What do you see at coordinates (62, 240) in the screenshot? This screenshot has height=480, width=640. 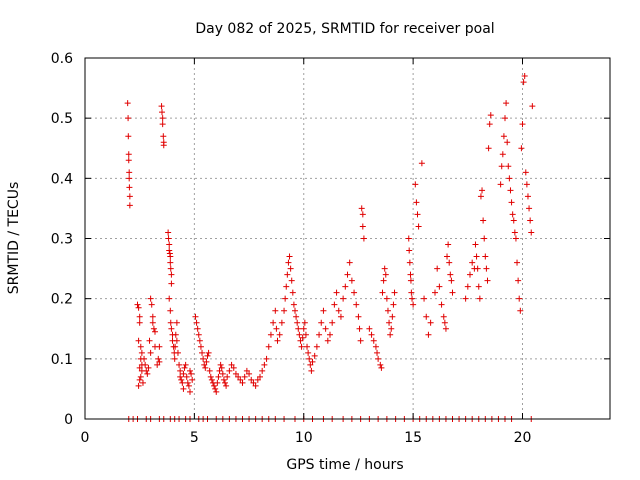 I see `y-tick-label: 0.3` at bounding box center [62, 240].